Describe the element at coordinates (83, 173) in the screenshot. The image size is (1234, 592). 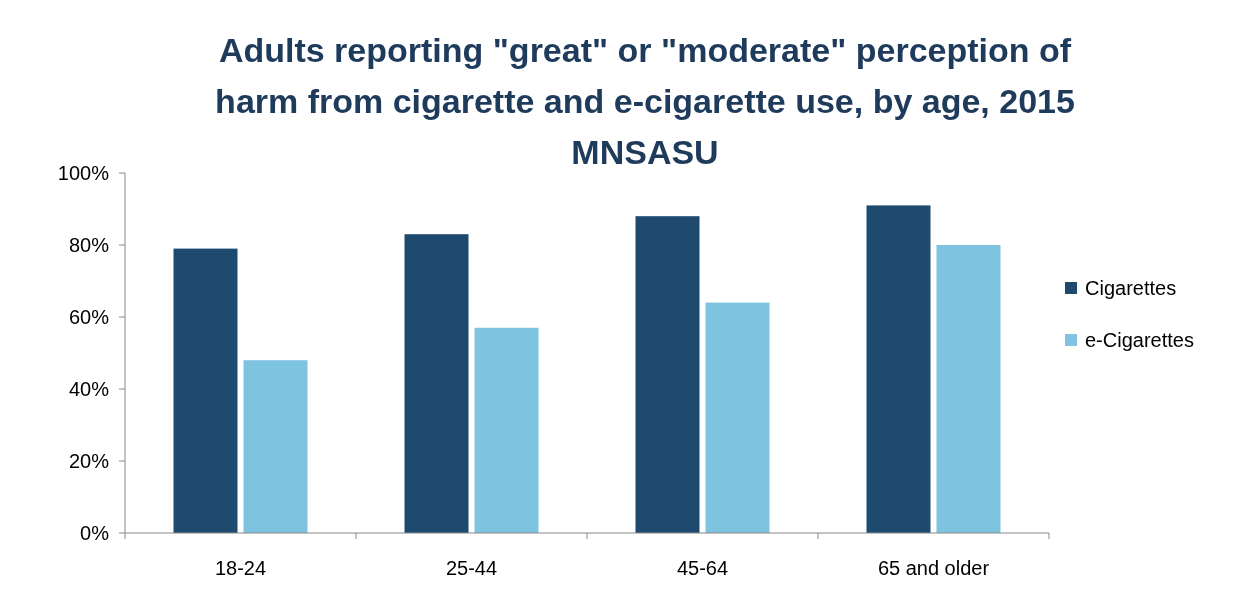
I see `y-tick-label: 100%` at that location.